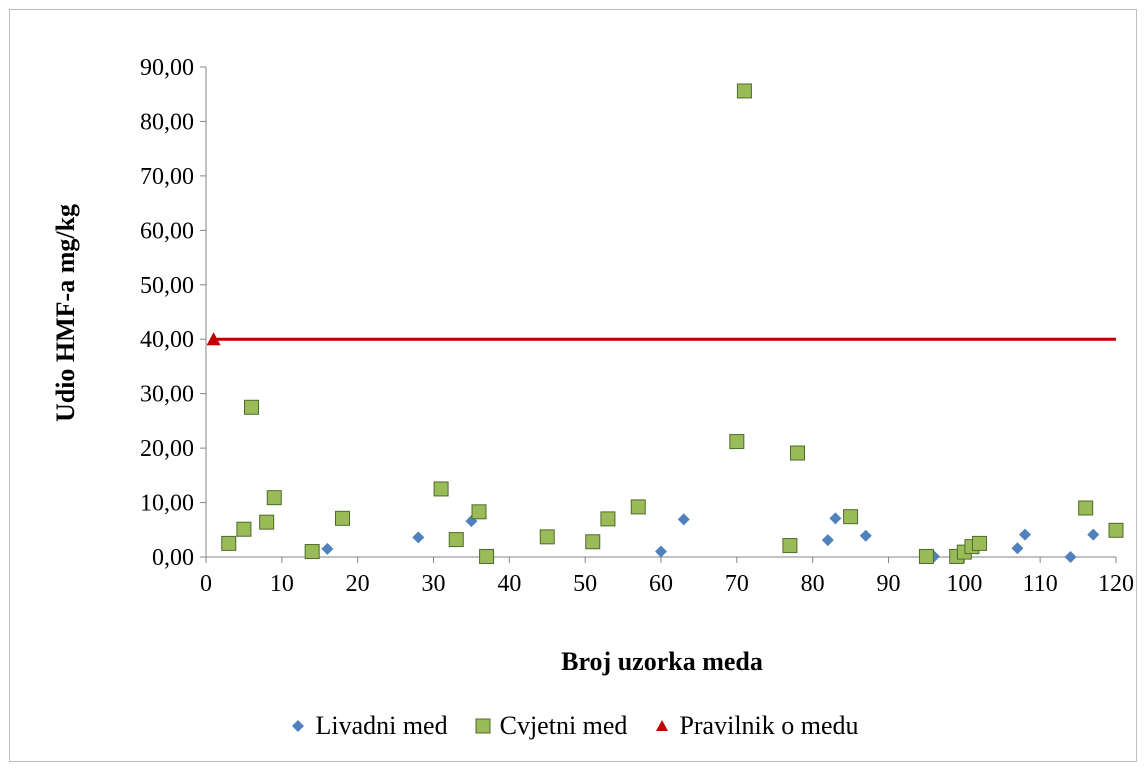 This screenshot has width=1148, height=771. What do you see at coordinates (813, 584) in the screenshot?
I see `x-tick-label: 80` at bounding box center [813, 584].